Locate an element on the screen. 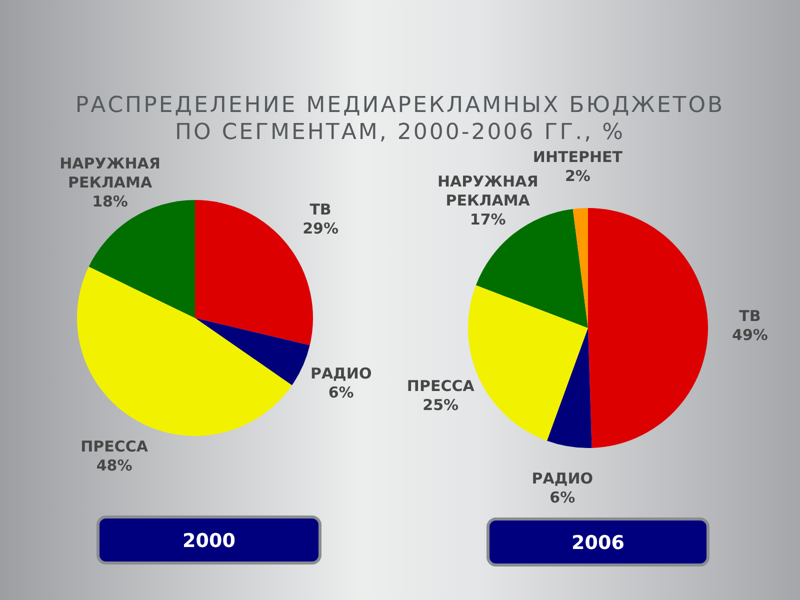 Image resolution: width=800 pixels, height=600 pixels. data-label: 18% is located at coordinates (110, 201).